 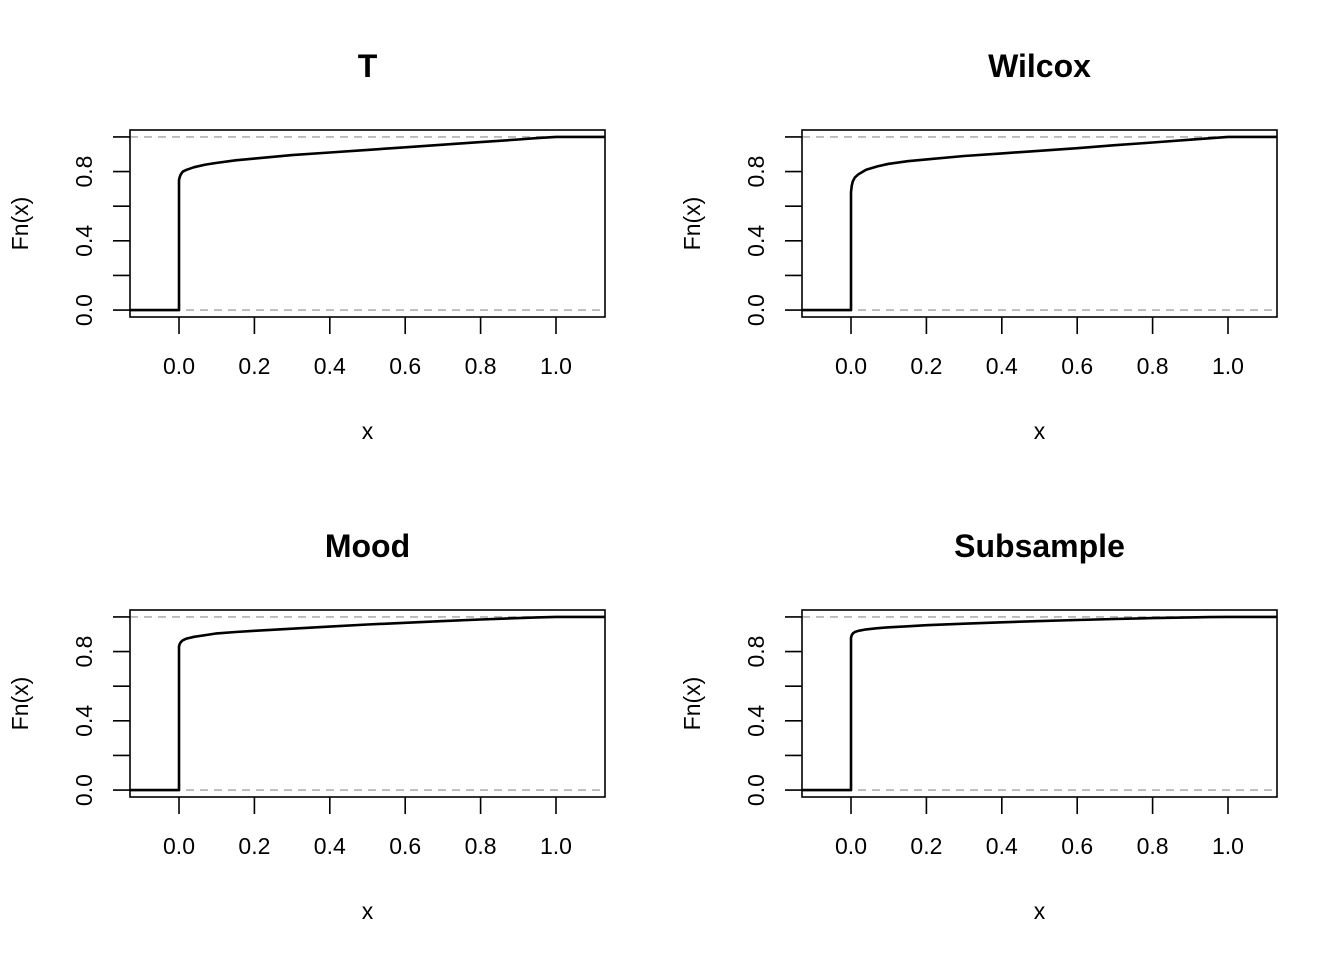 What do you see at coordinates (1039, 546) in the screenshot?
I see `chart-title: Subsample` at bounding box center [1039, 546].